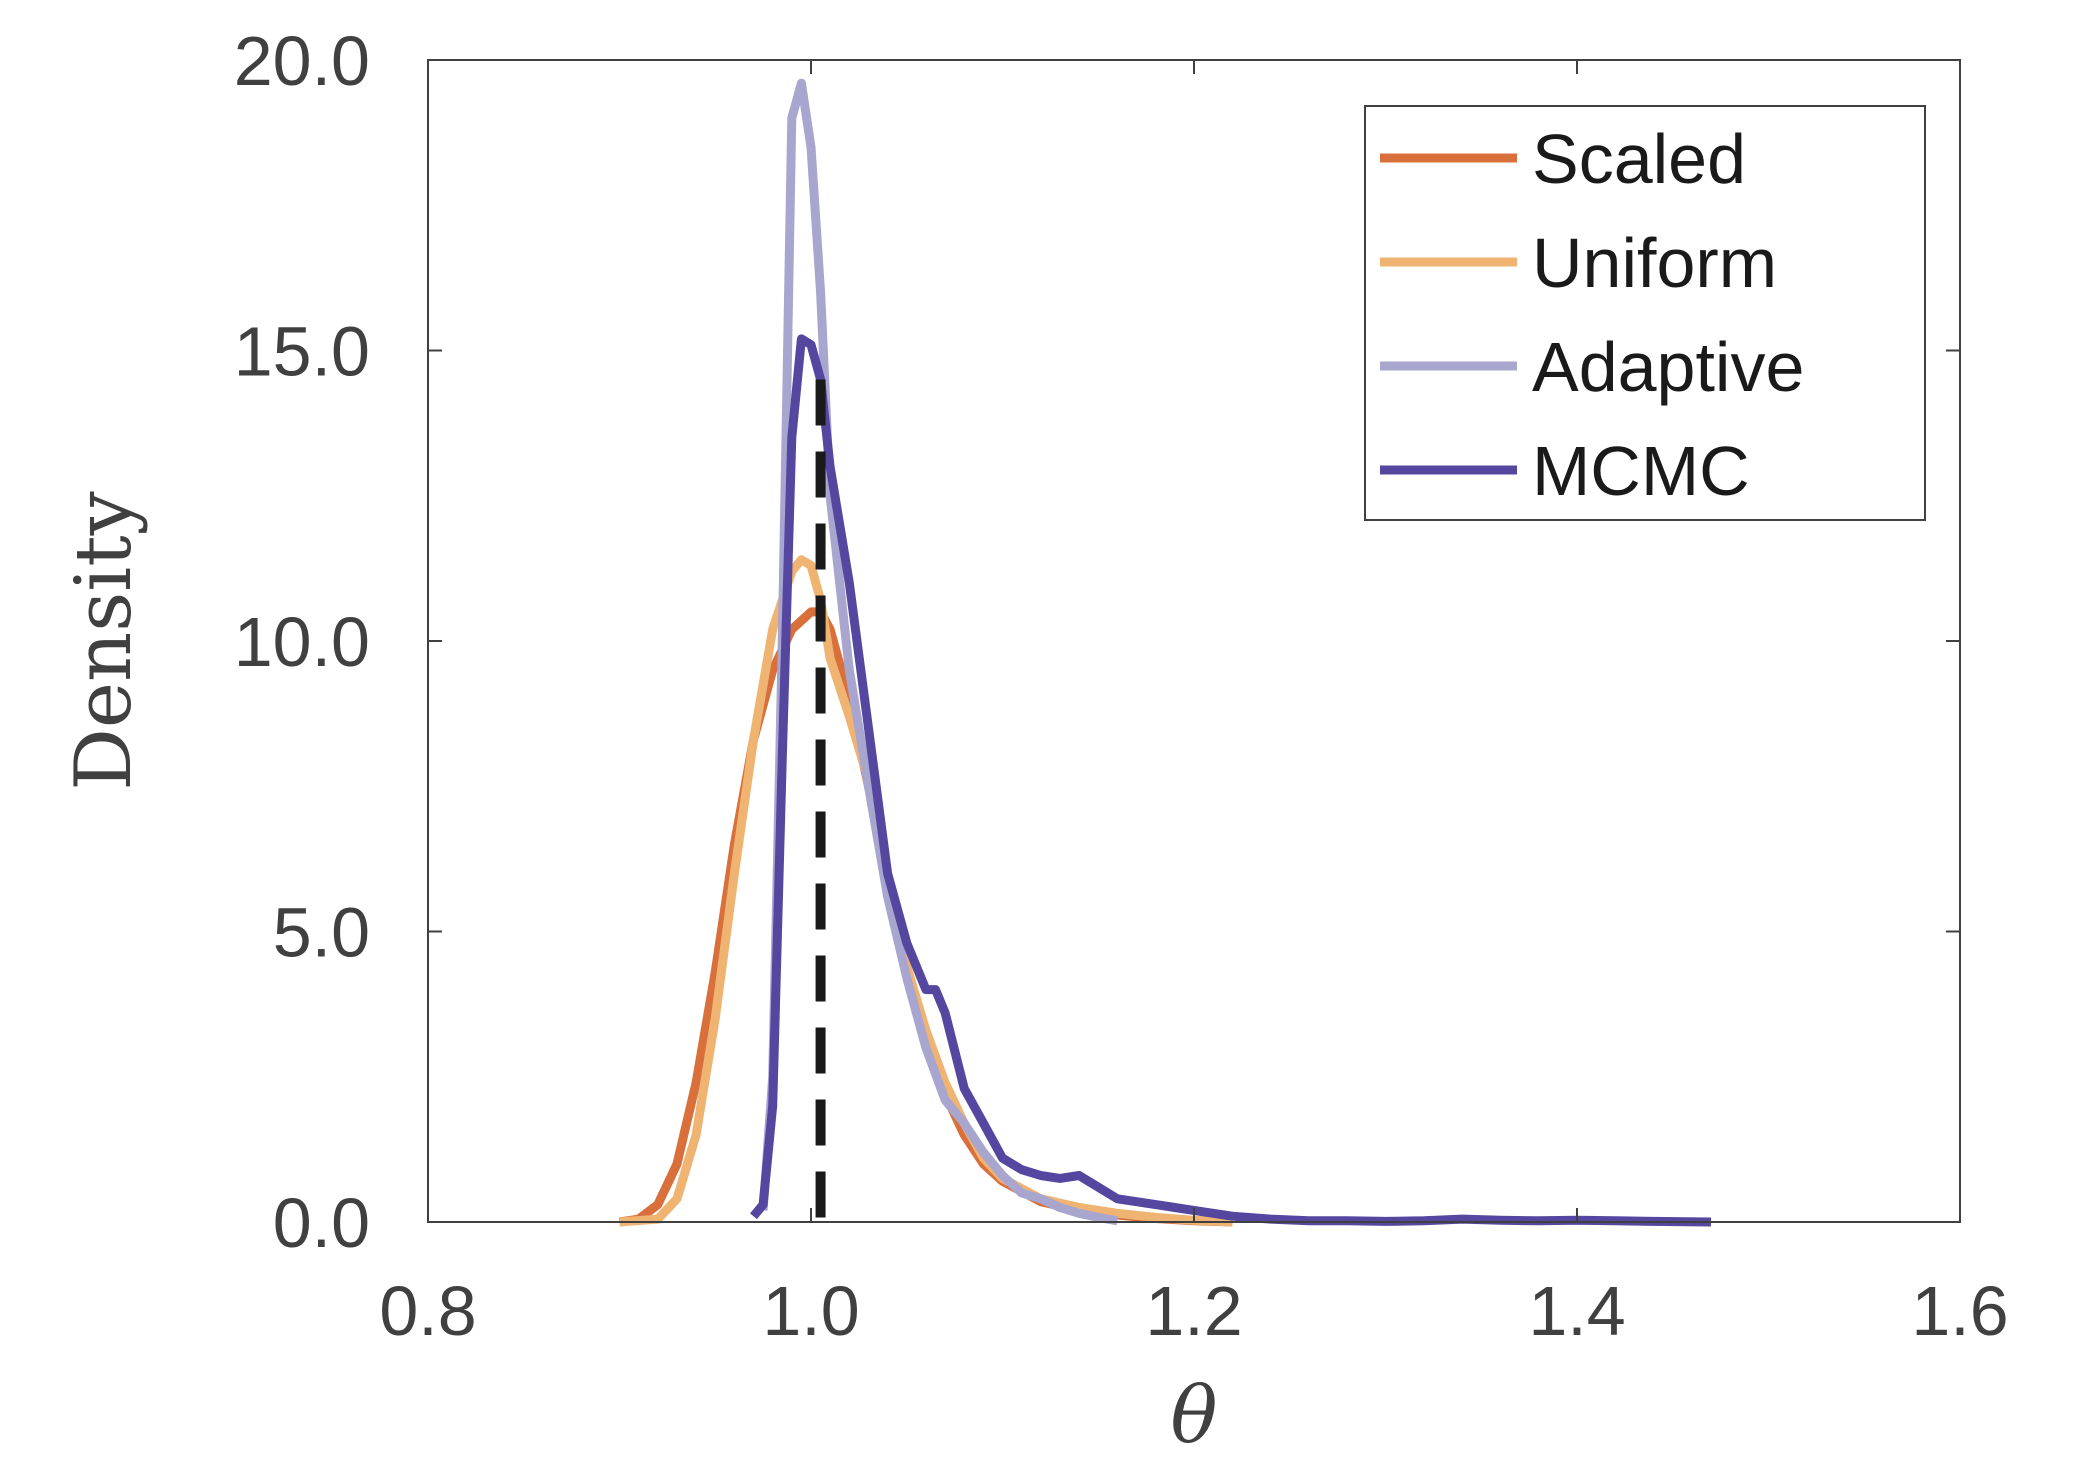 The width and height of the screenshot is (2098, 1462). Describe the element at coordinates (1959, 1311) in the screenshot. I see `x-tick-label: 1.6` at that location.